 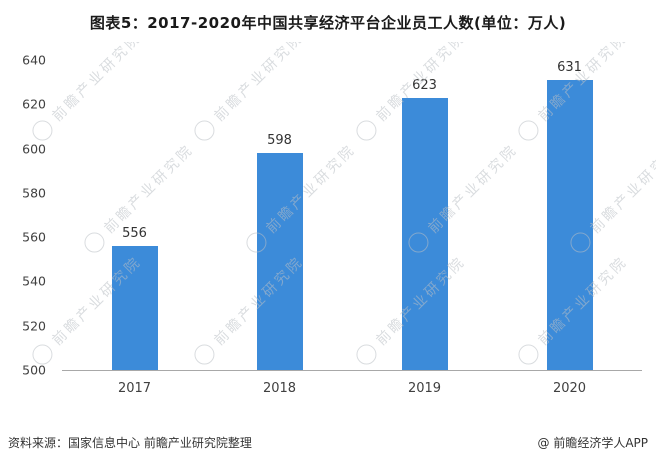 What do you see at coordinates (34, 104) in the screenshot?
I see `y-axis-tick-label: 620` at bounding box center [34, 104].